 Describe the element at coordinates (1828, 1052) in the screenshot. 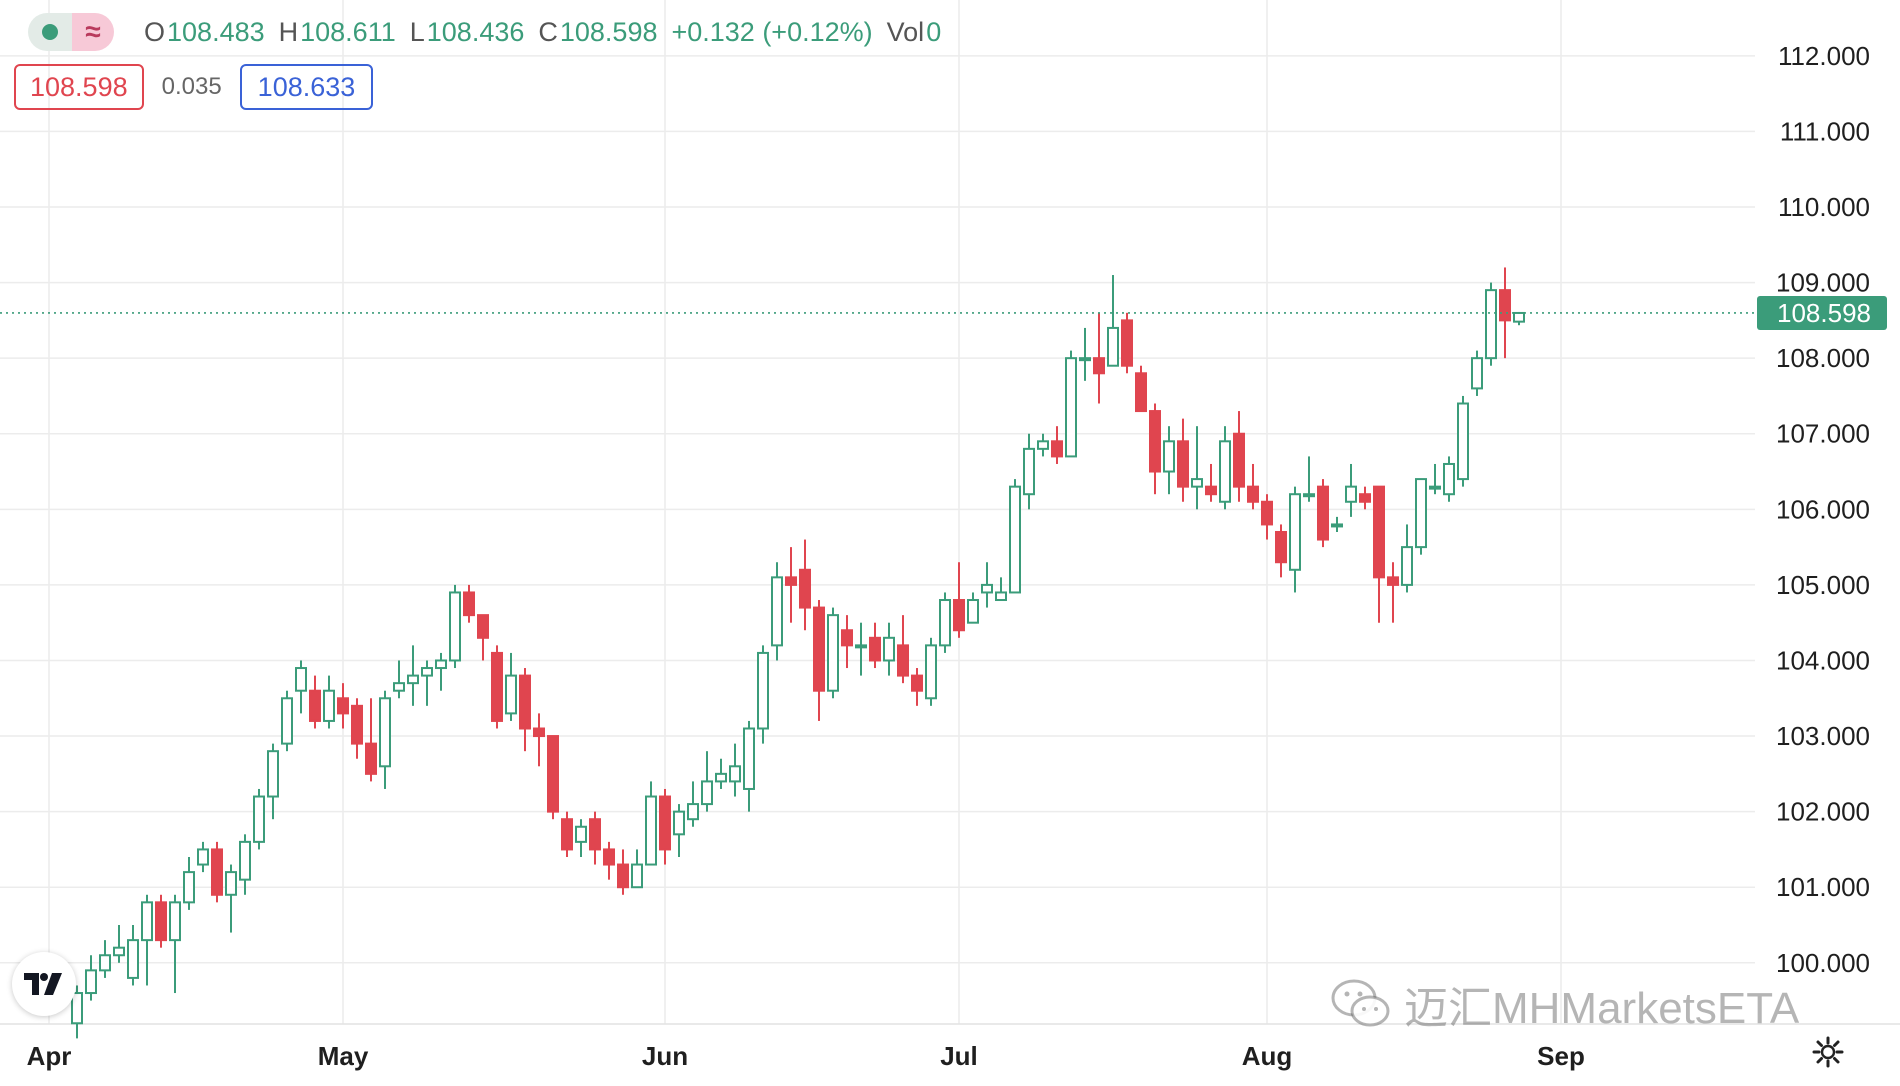

I see `settings-gear-icon` at that location.